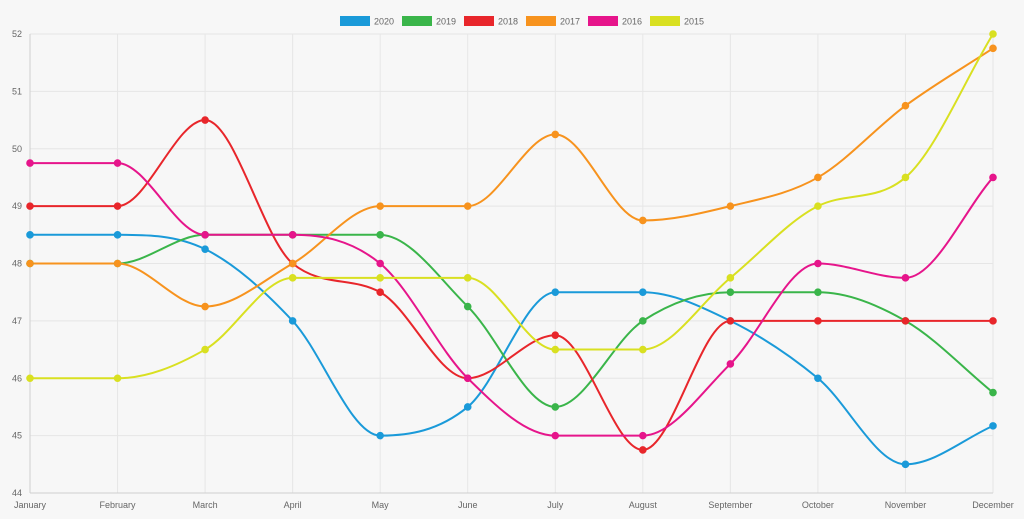 This screenshot has width=1024, height=519. What do you see at coordinates (522, 21) in the screenshot?
I see `legend: 2020 2019 2018 2017 2016 2015` at bounding box center [522, 21].